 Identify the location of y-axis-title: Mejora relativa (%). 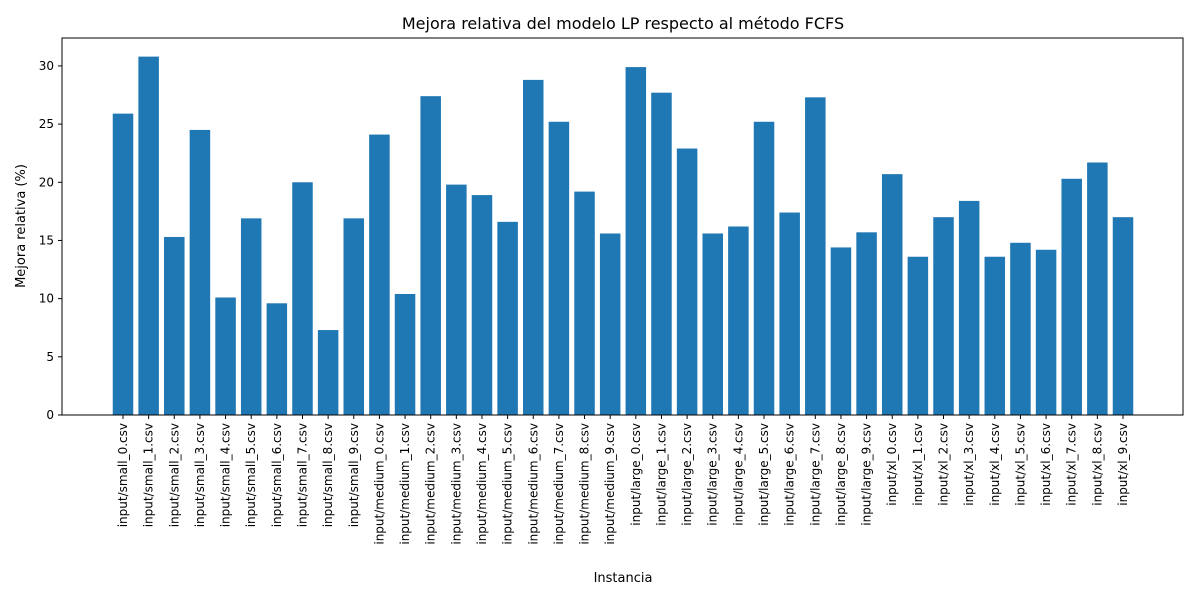
(21, 226).